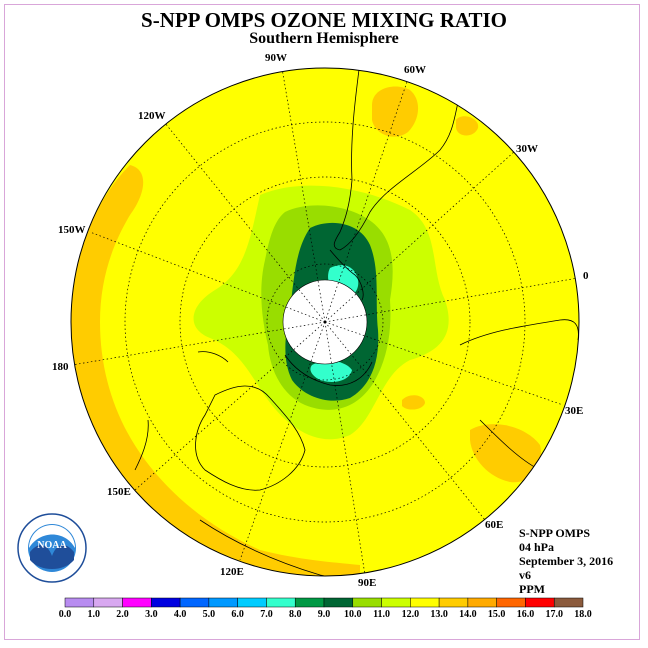 The image size is (648, 648). What do you see at coordinates (467, 126) in the screenshot?
I see `orange-patch-northeast` at bounding box center [467, 126].